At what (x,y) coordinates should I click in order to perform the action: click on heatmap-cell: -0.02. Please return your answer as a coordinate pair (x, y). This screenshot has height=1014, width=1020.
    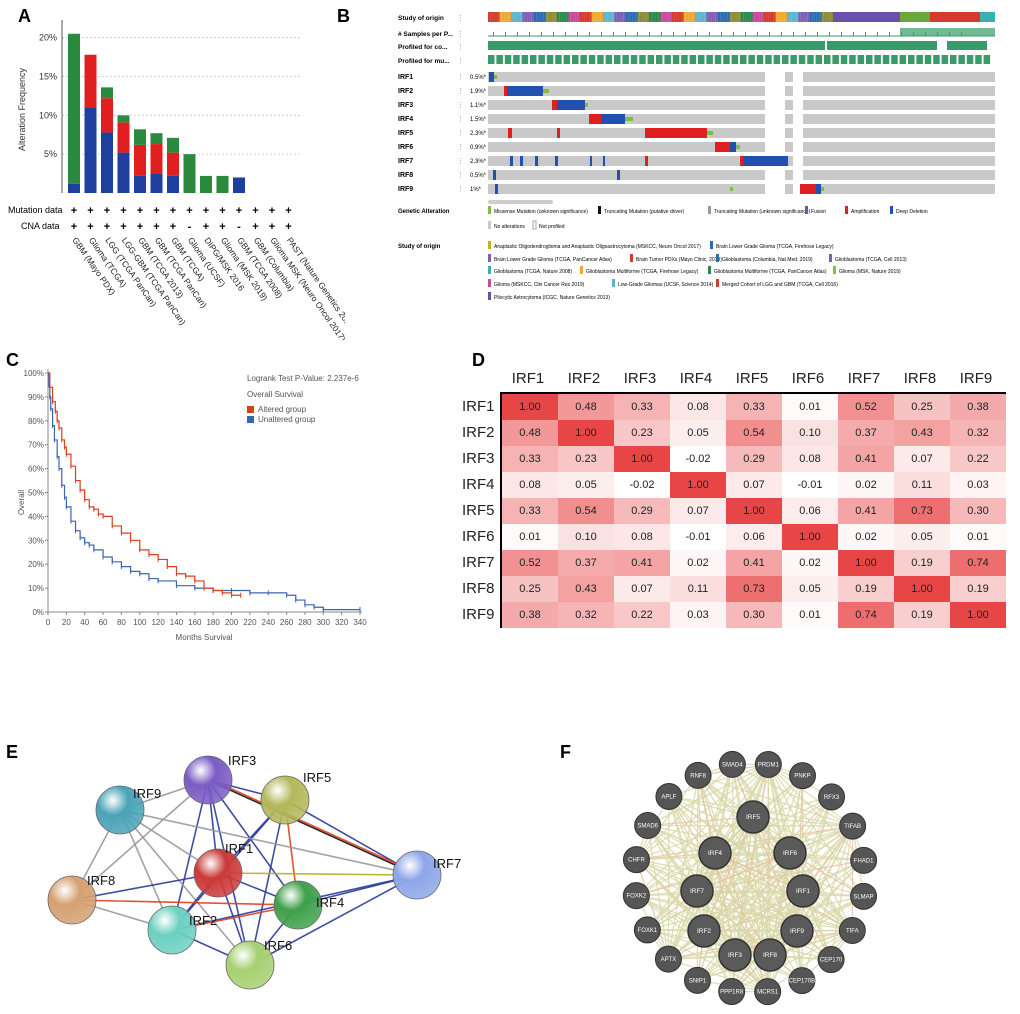
    Looking at the image, I should click on (642, 485).